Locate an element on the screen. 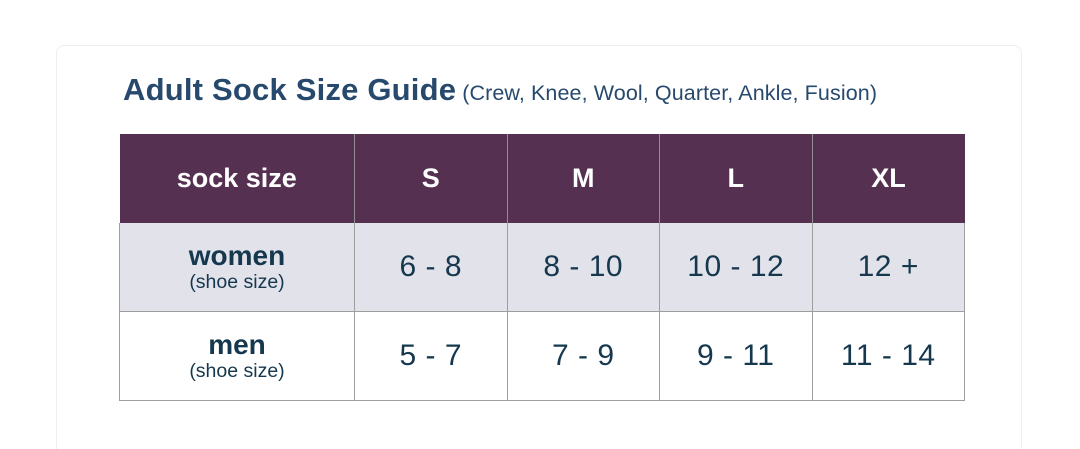  cell-value: 12 + is located at coordinates (888, 266).